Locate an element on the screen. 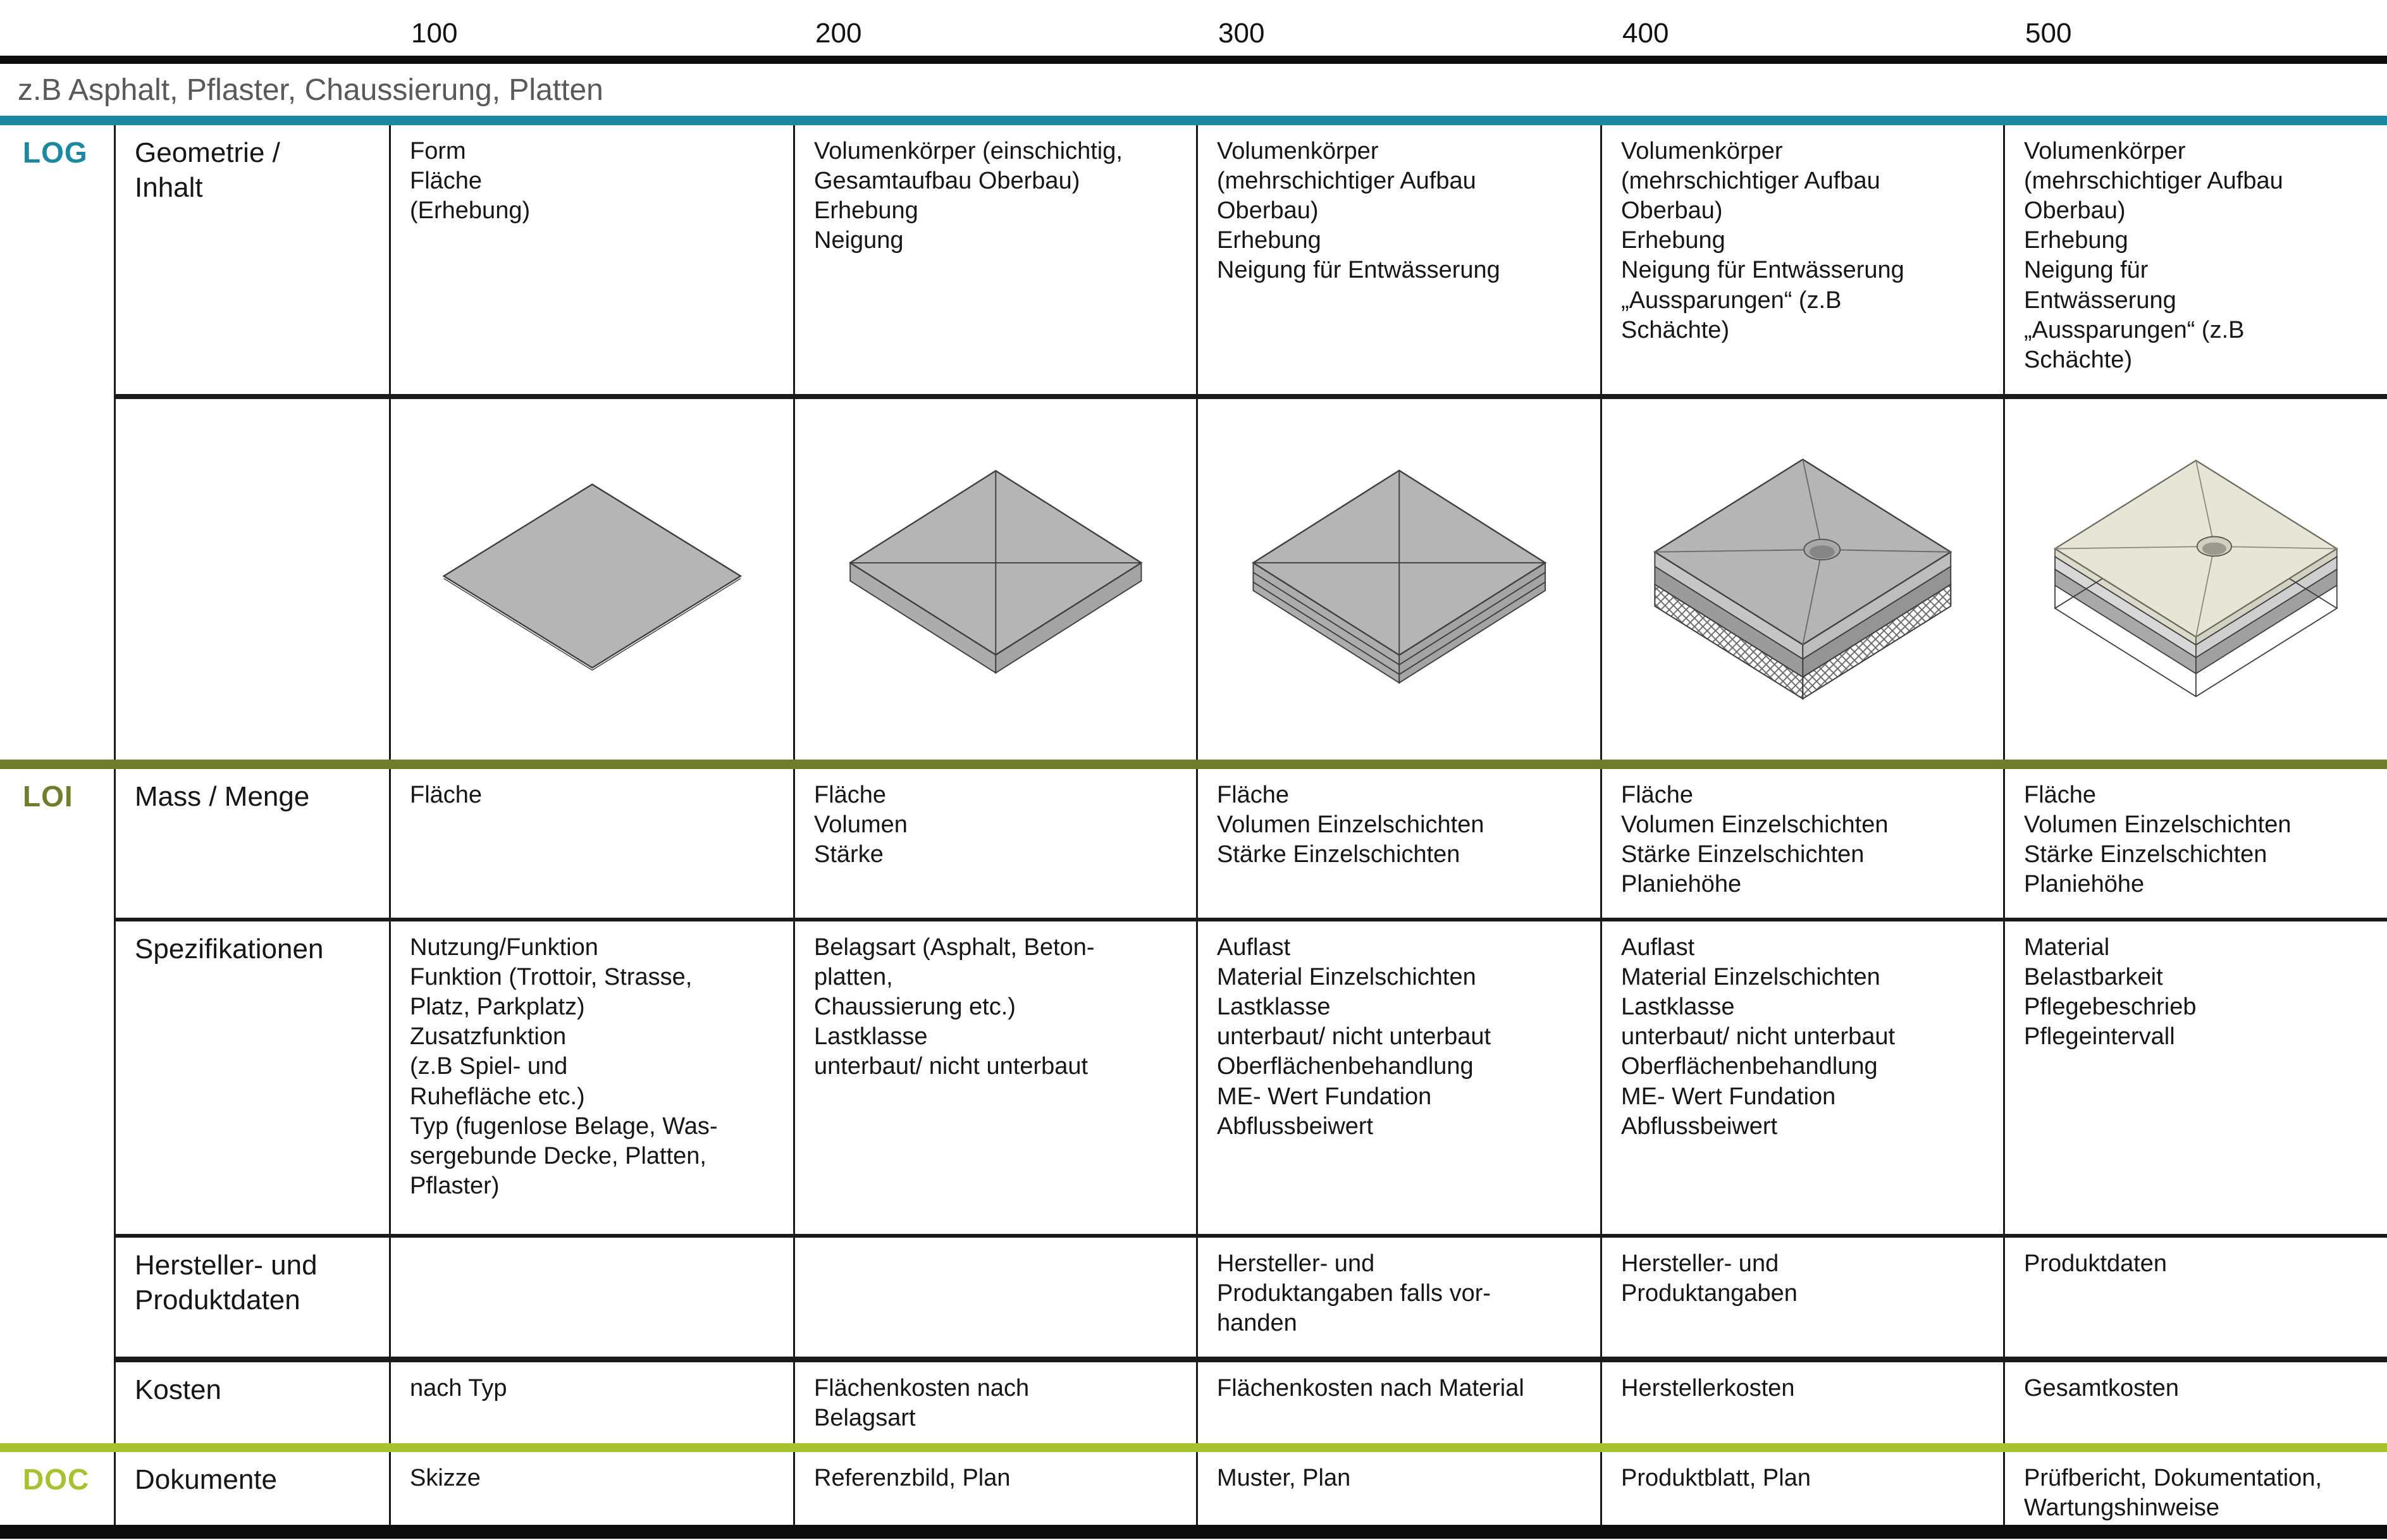 This screenshot has height=1540, width=2387. column-header-300: 300 is located at coordinates (1241, 33).